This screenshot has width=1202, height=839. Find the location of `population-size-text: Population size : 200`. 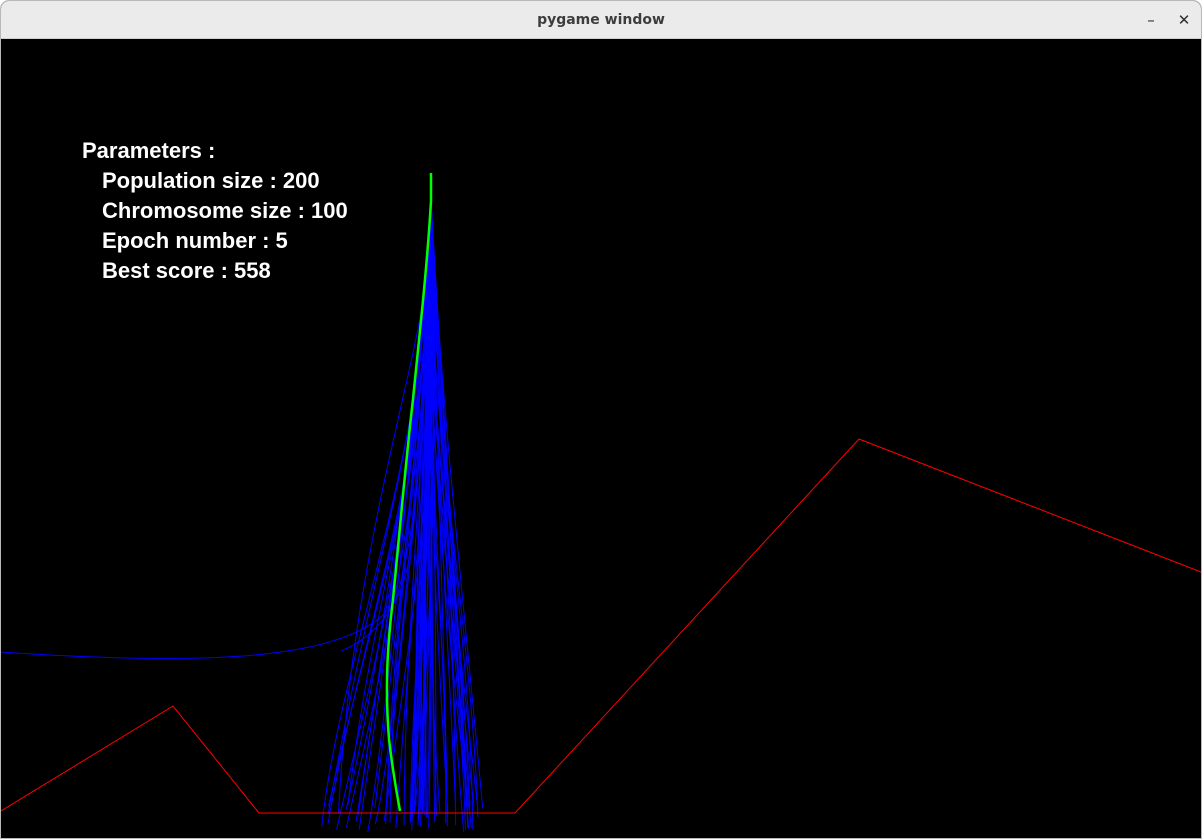

population-size-text: Population size : 200 is located at coordinates (211, 180).